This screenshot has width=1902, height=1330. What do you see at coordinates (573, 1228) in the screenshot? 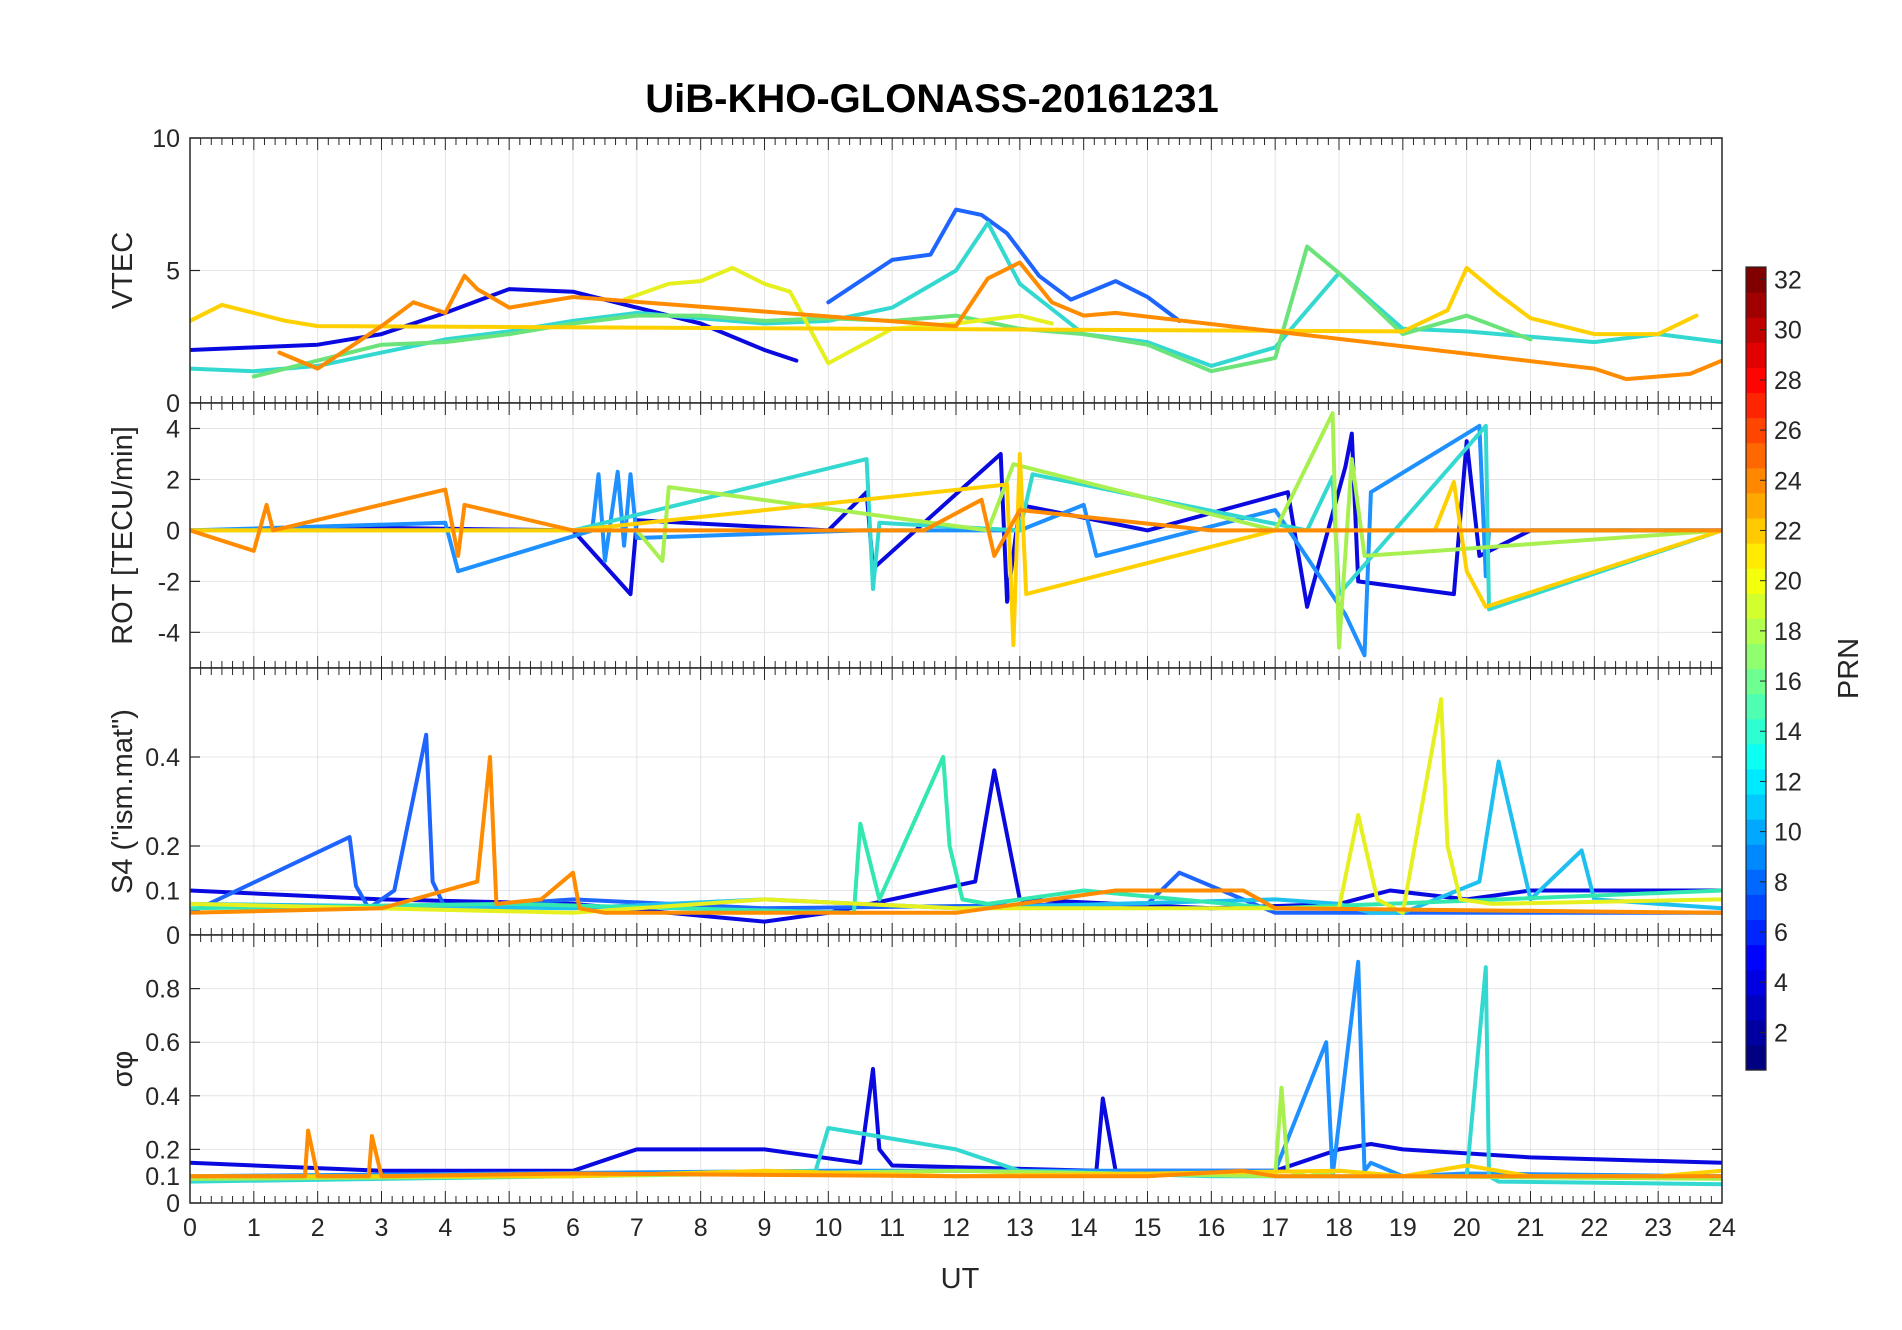
I see `x-tick-label: 6` at bounding box center [573, 1228].